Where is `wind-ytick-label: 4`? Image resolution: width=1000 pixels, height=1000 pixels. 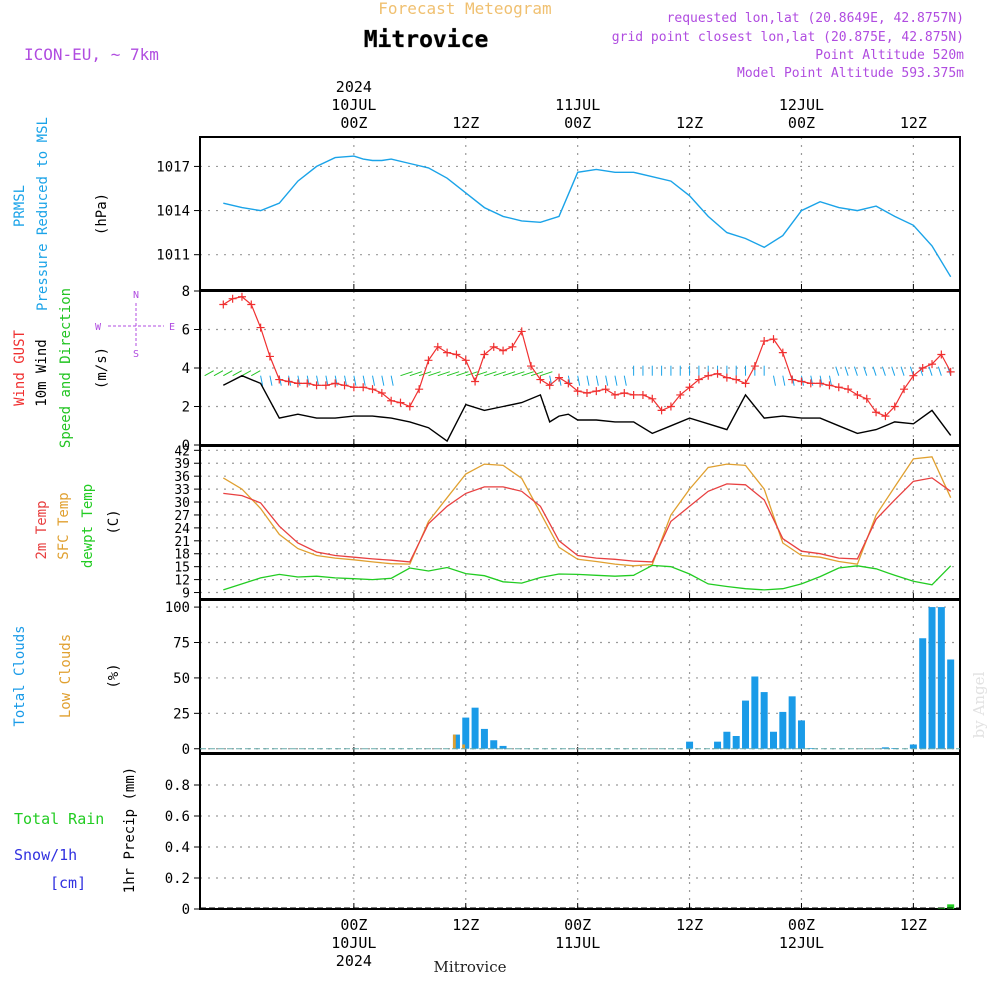 wind-ytick-label: 4 is located at coordinates (186, 369).